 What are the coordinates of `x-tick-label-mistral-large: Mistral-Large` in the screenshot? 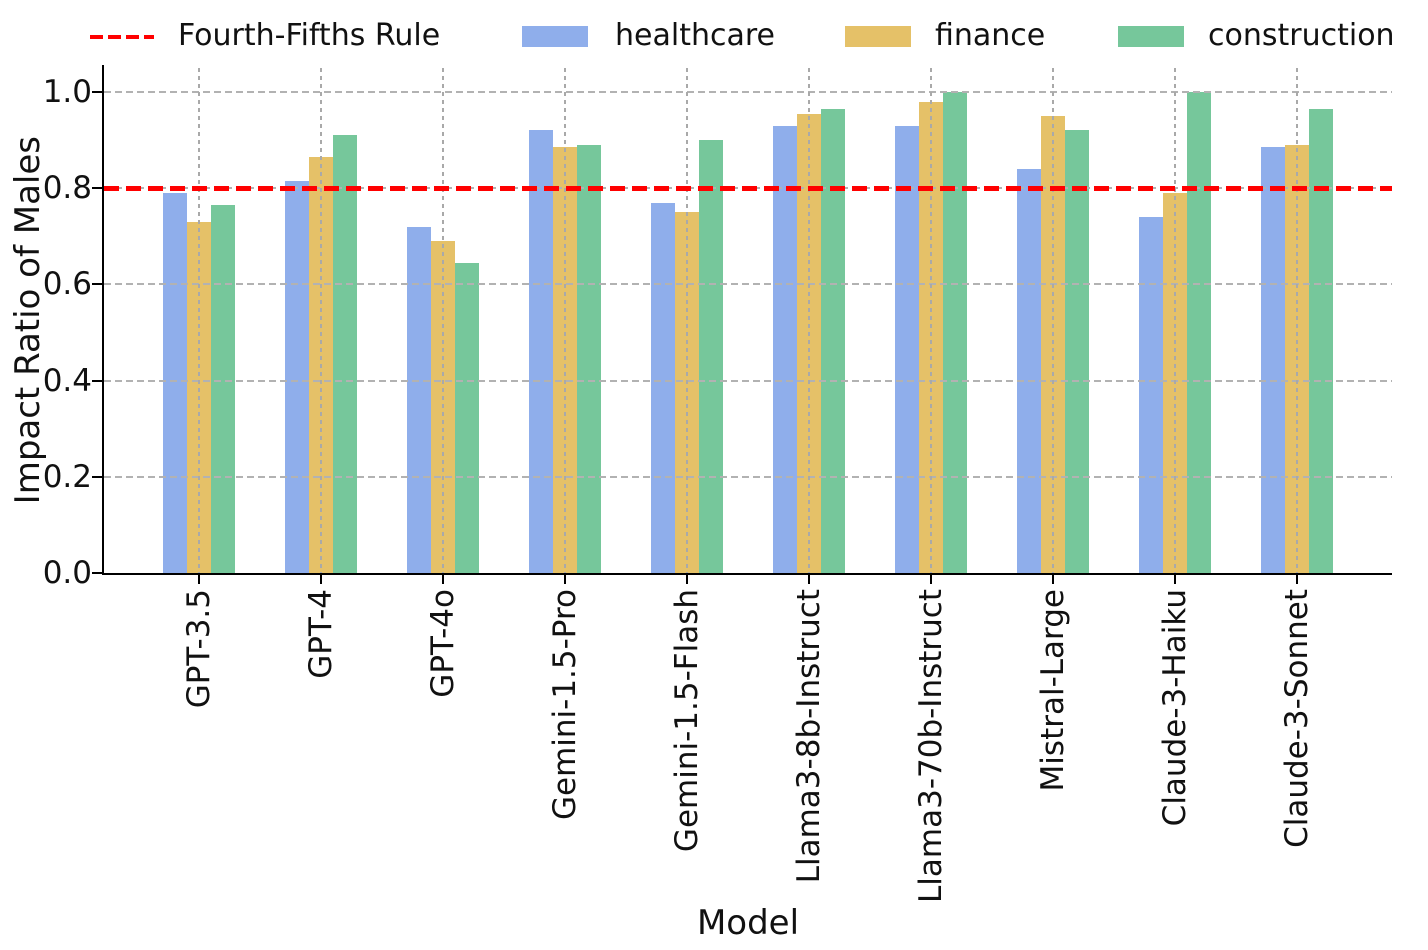 It's located at (1053, 690).